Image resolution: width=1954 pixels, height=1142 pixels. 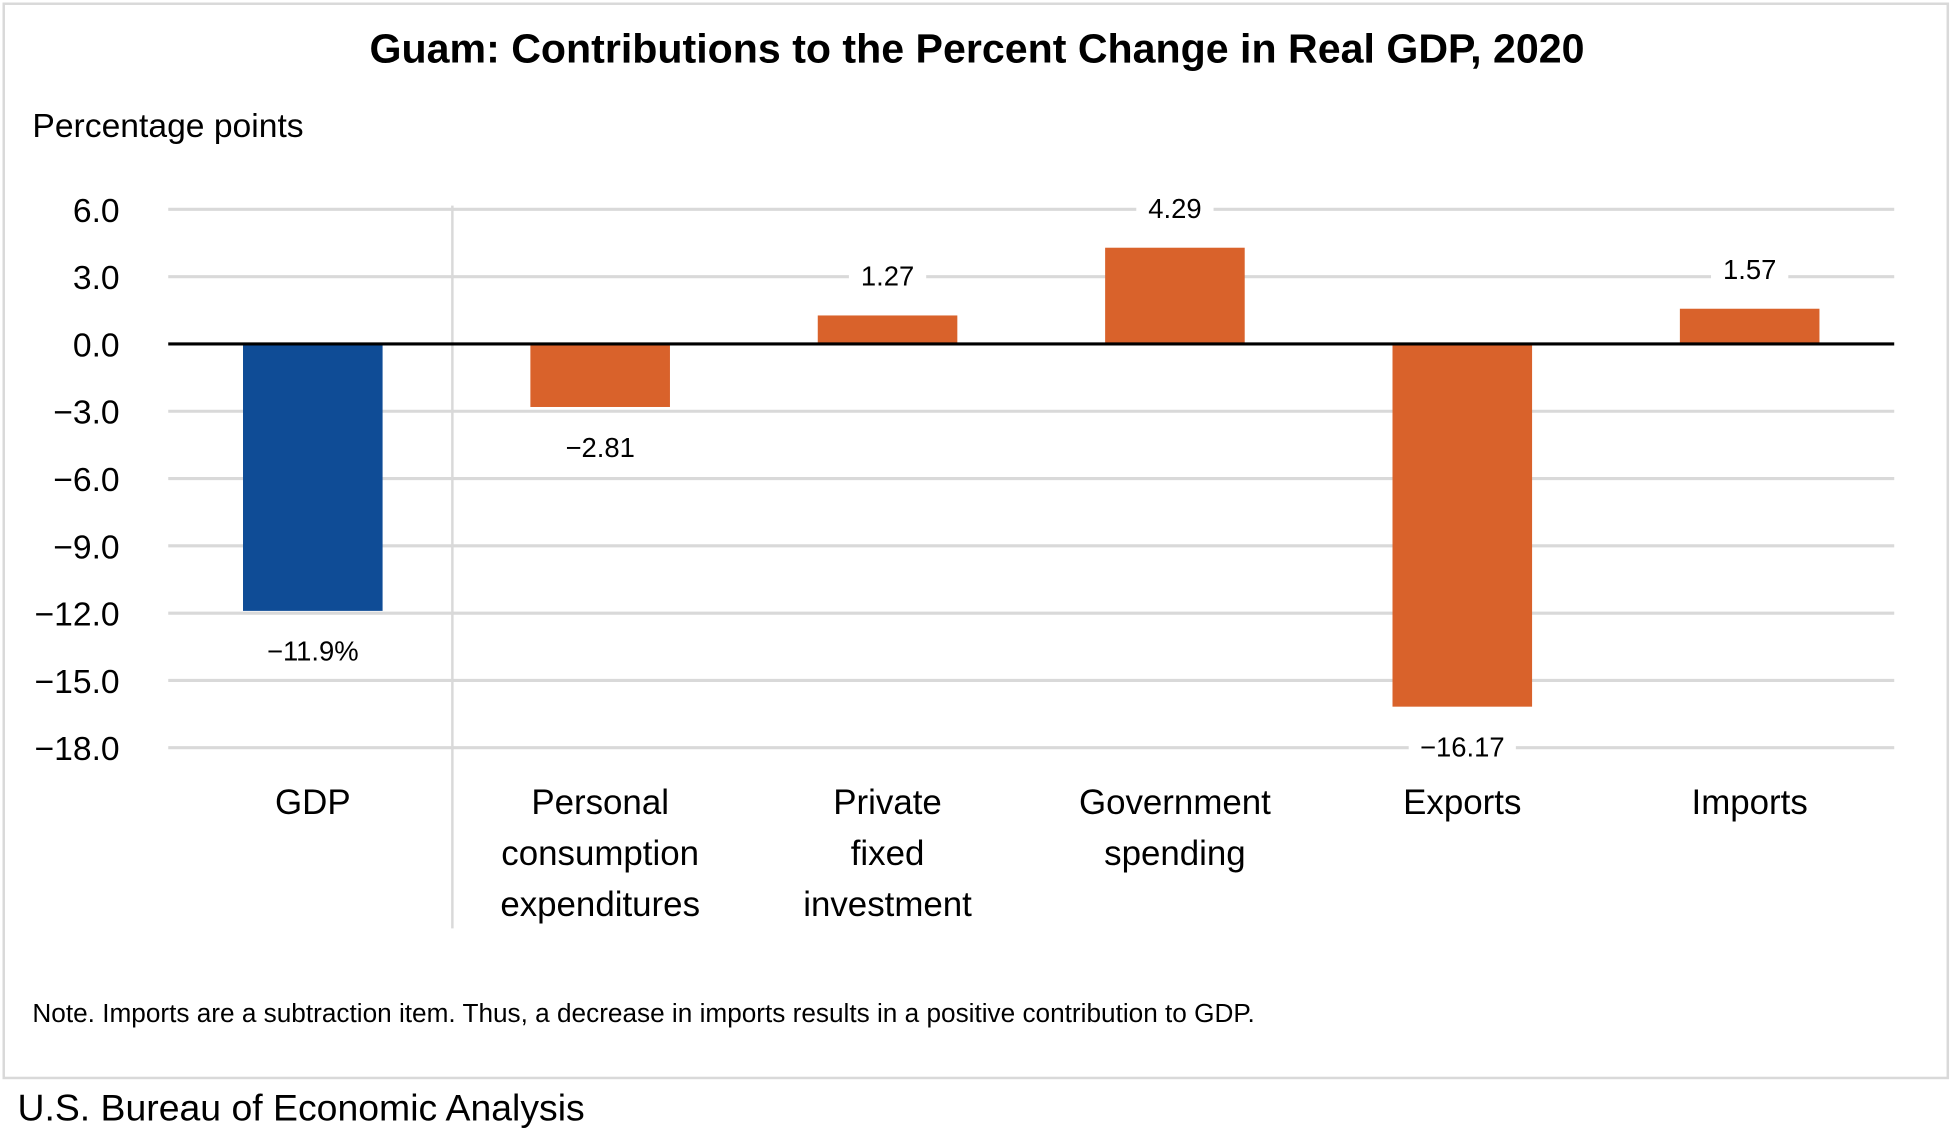 What do you see at coordinates (86, 413) in the screenshot?
I see `y-tick-label: −3.0` at bounding box center [86, 413].